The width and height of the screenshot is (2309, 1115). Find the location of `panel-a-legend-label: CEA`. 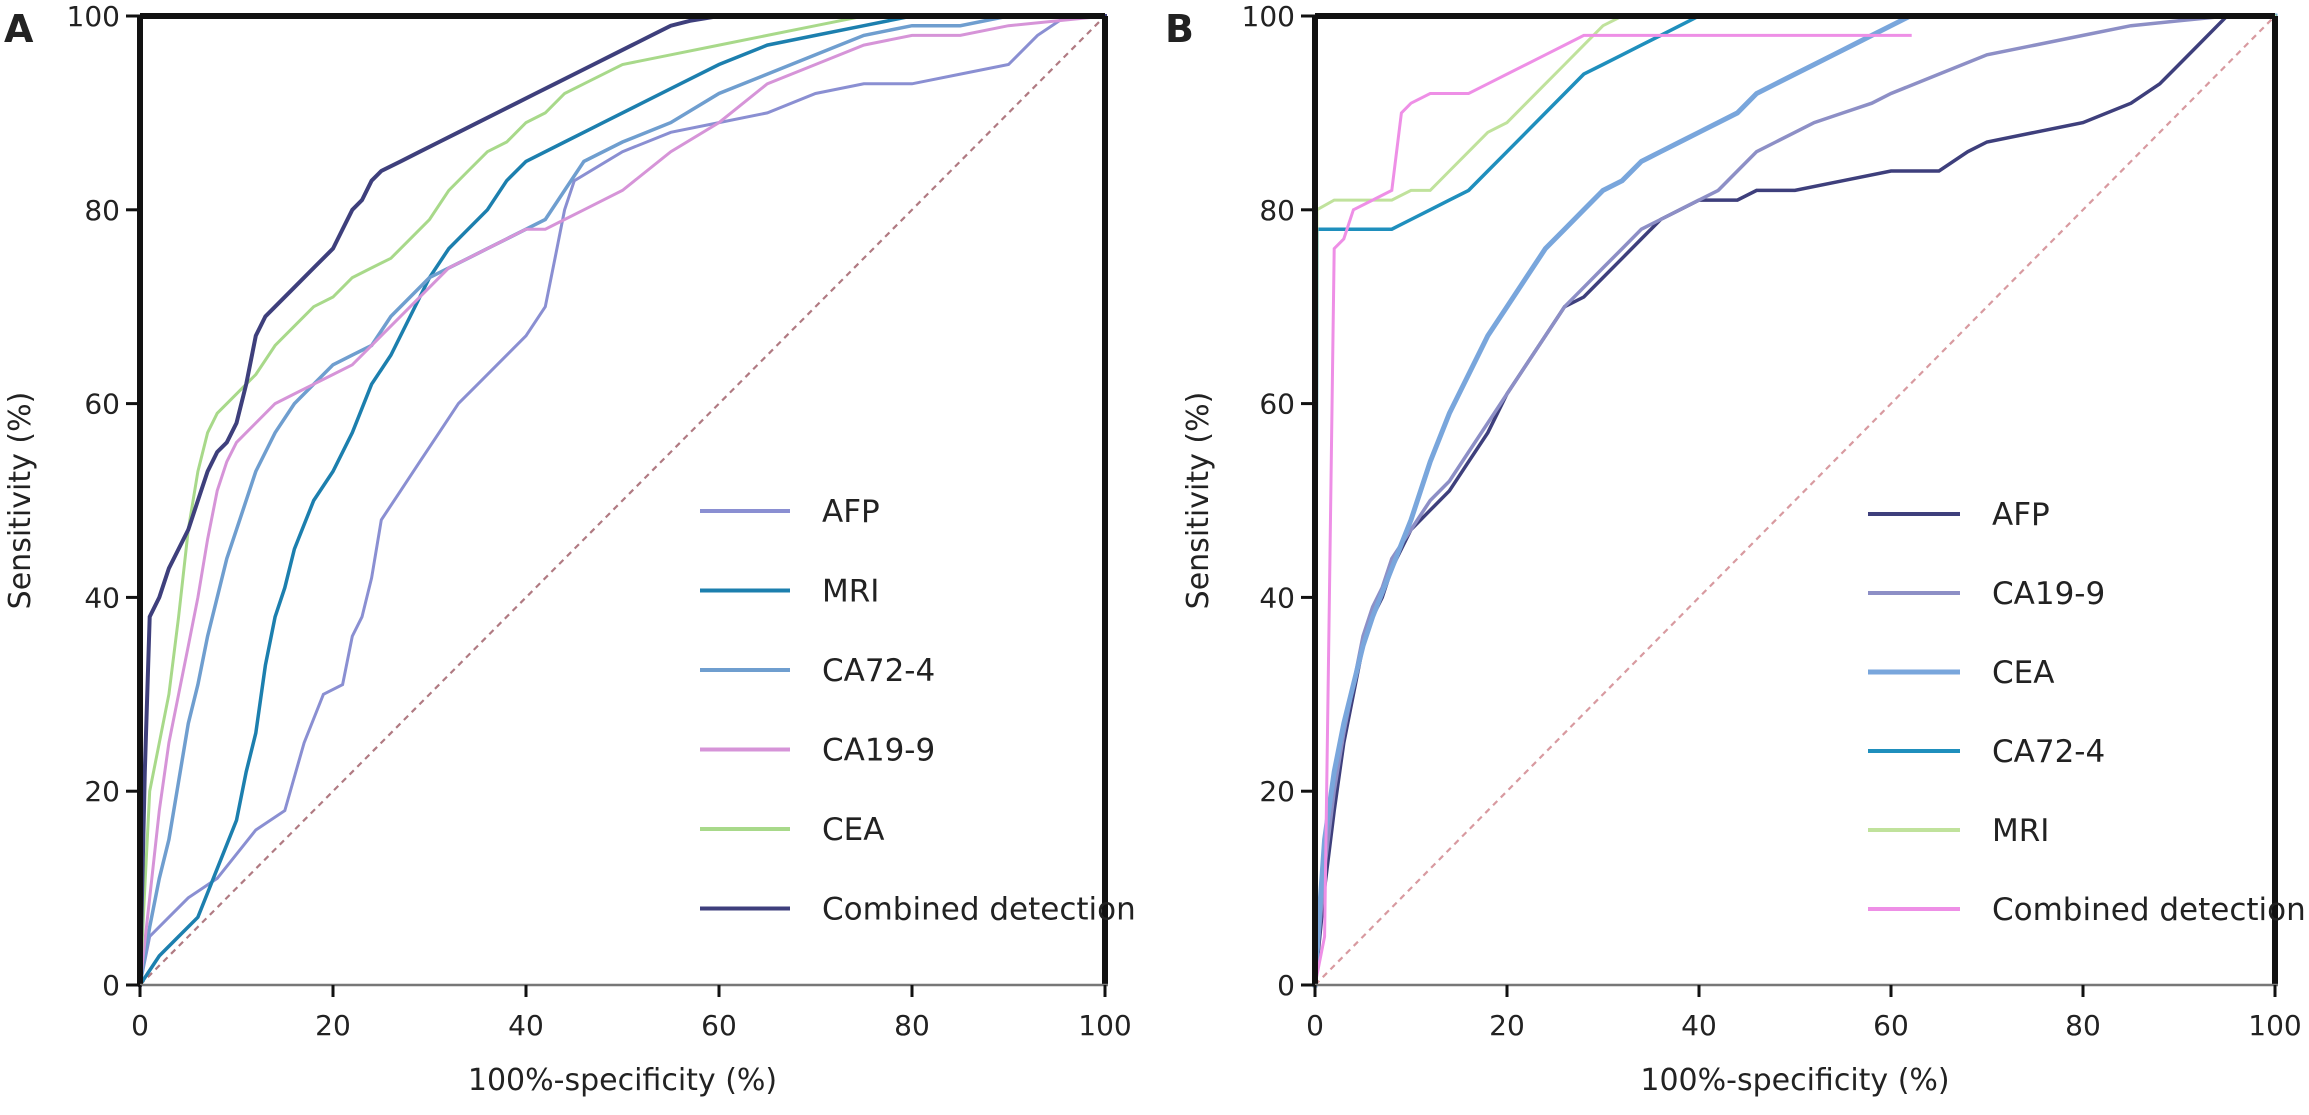

panel-a-legend-label: CEA is located at coordinates (853, 830).